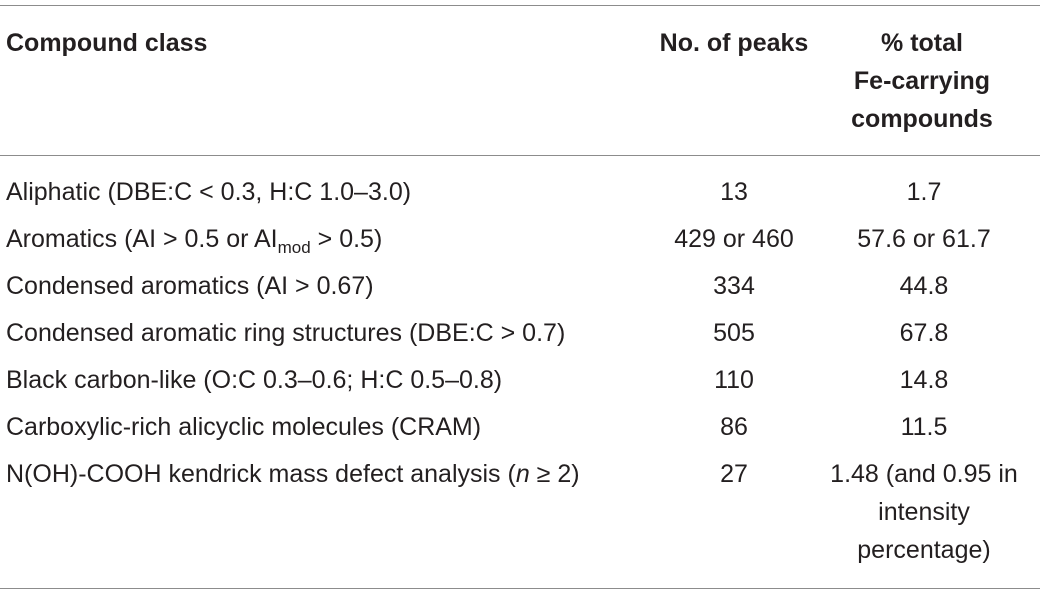  I want to click on table-row-percent: 57.6 or 61.7, so click(924, 239).